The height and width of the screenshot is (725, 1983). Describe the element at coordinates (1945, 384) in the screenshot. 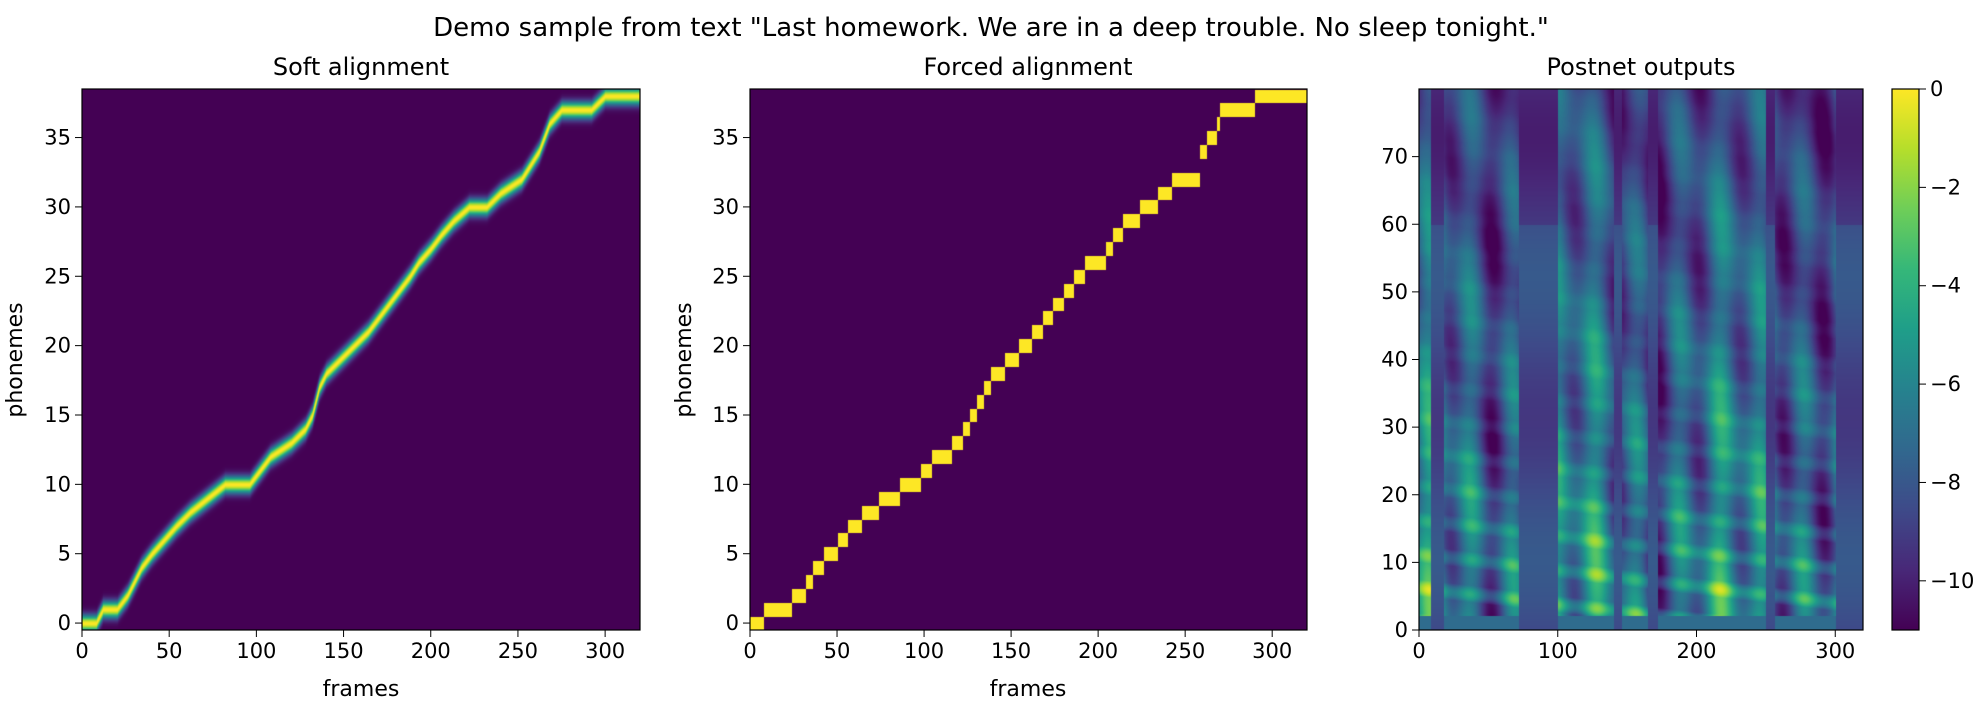

I see `colorbar-tick-label: −6` at that location.